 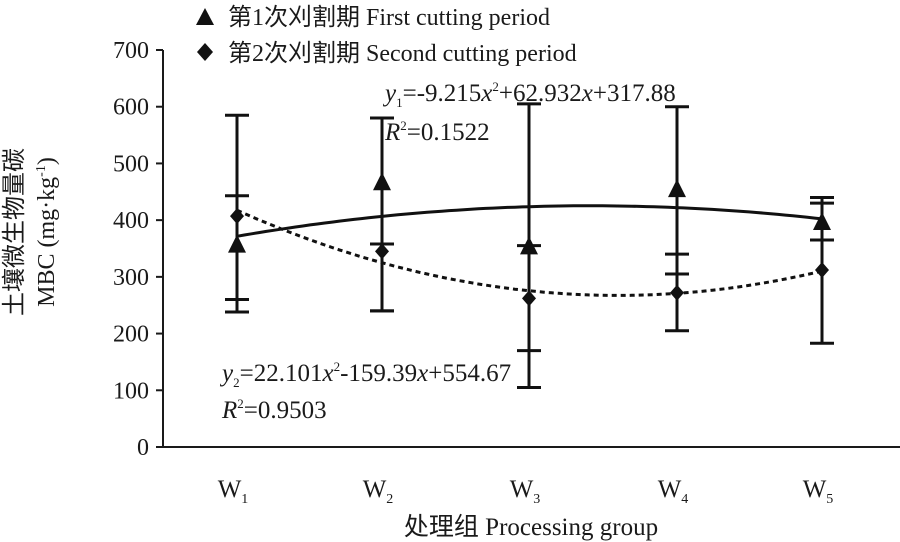 What do you see at coordinates (131, 278) in the screenshot?
I see `y-tick-label: 300` at bounding box center [131, 278].